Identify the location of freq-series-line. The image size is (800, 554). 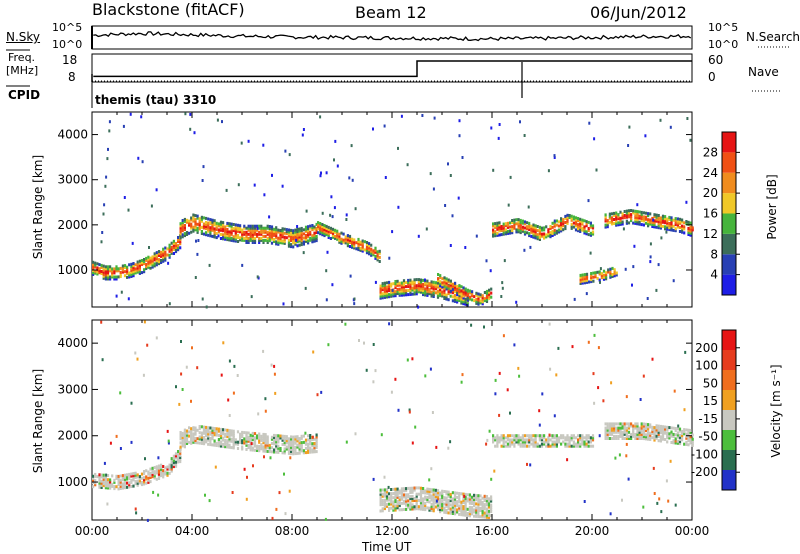
(392, 69).